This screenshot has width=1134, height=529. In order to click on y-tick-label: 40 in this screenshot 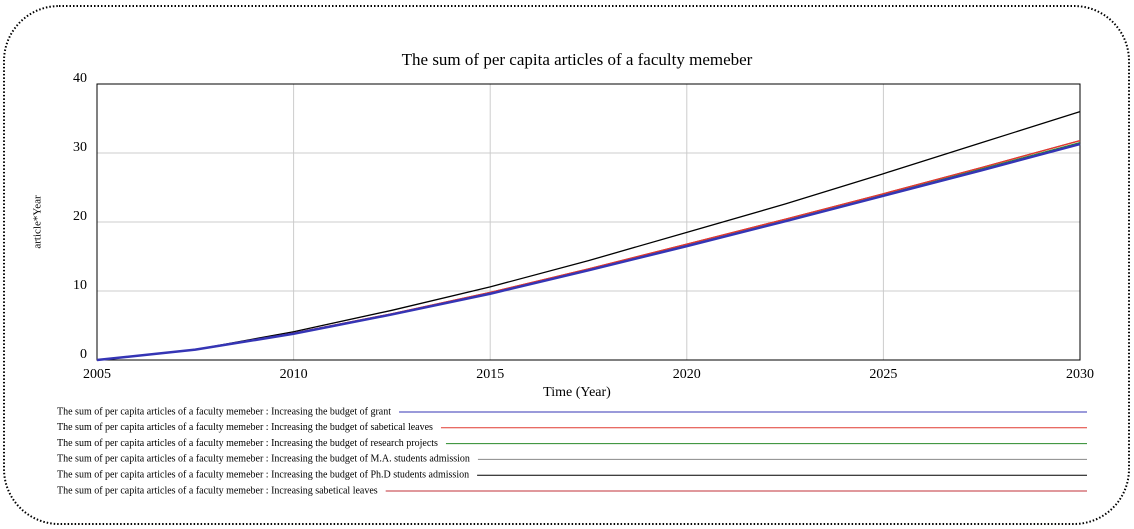, I will do `click(80, 78)`.